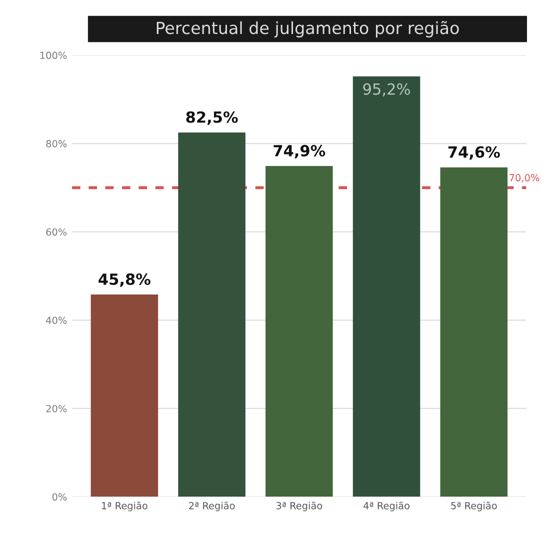 Image resolution: width=554 pixels, height=552 pixels. I want to click on x-tick-label: 5ª Região, so click(474, 507).